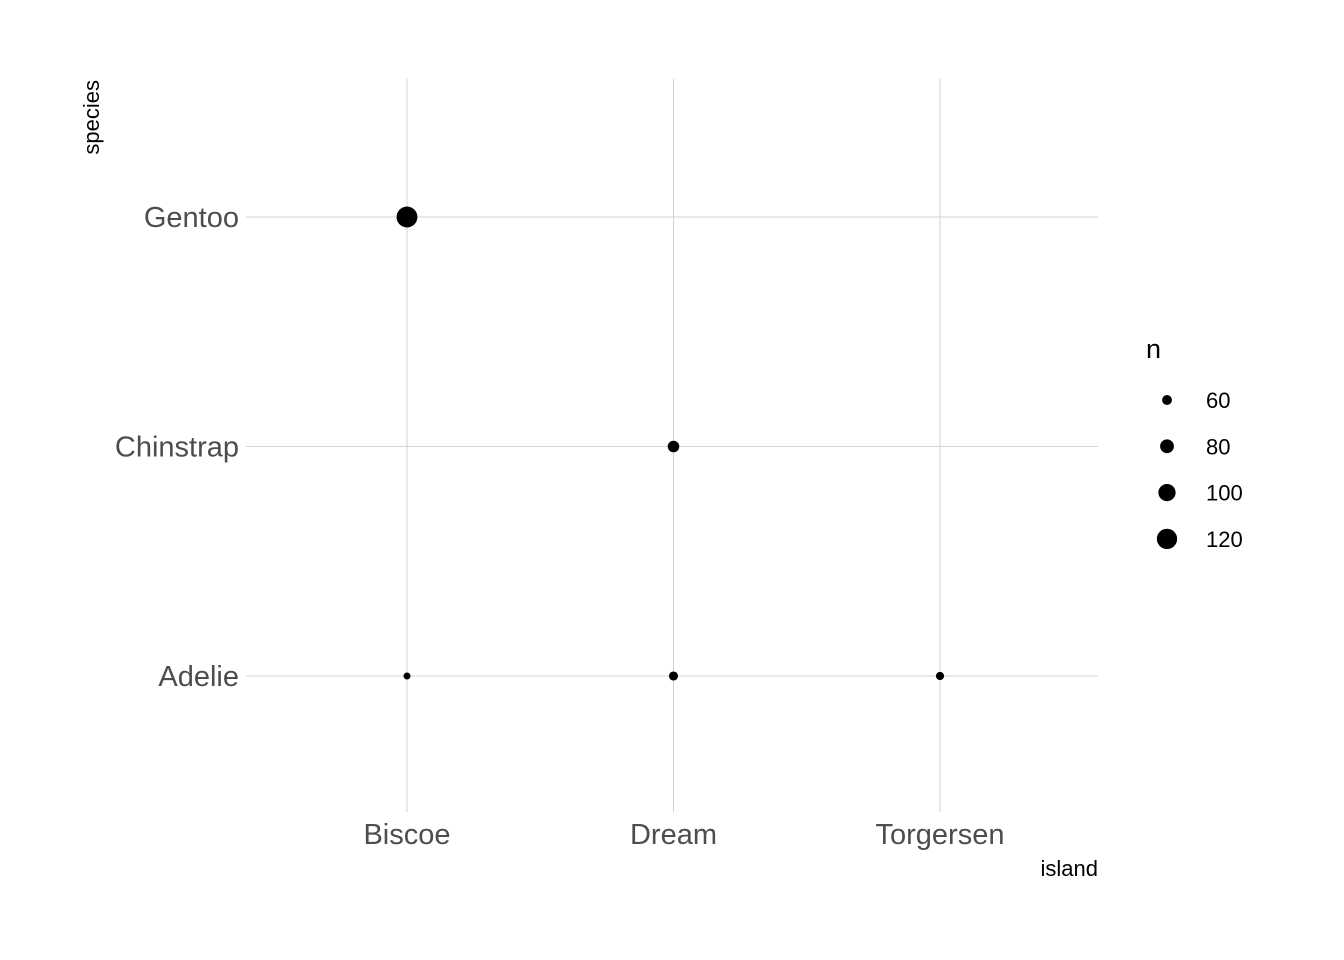  Describe the element at coordinates (407, 676) in the screenshot. I see `point-biscoe-adelie` at that location.